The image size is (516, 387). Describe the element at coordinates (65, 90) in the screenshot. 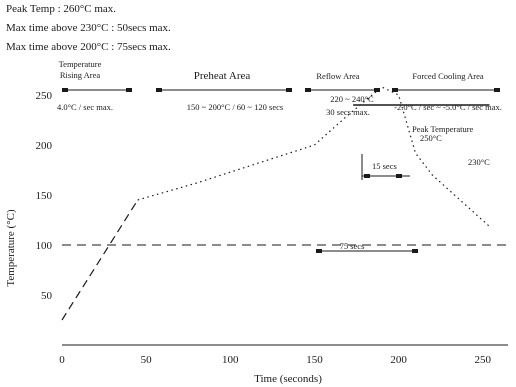

I see `ramp-bracket-start` at that location.